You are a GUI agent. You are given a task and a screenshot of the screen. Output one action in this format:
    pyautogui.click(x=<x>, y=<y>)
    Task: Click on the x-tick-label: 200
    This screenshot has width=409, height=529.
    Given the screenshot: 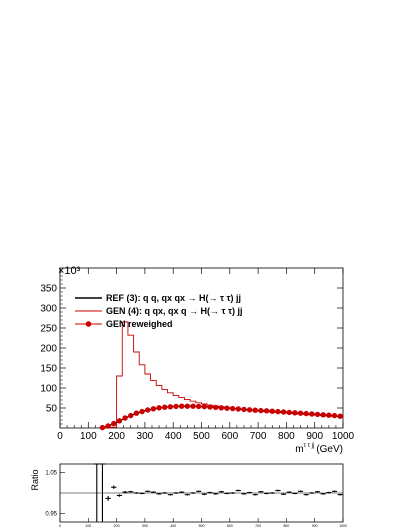 What is the action you would take?
    pyautogui.click(x=116, y=436)
    